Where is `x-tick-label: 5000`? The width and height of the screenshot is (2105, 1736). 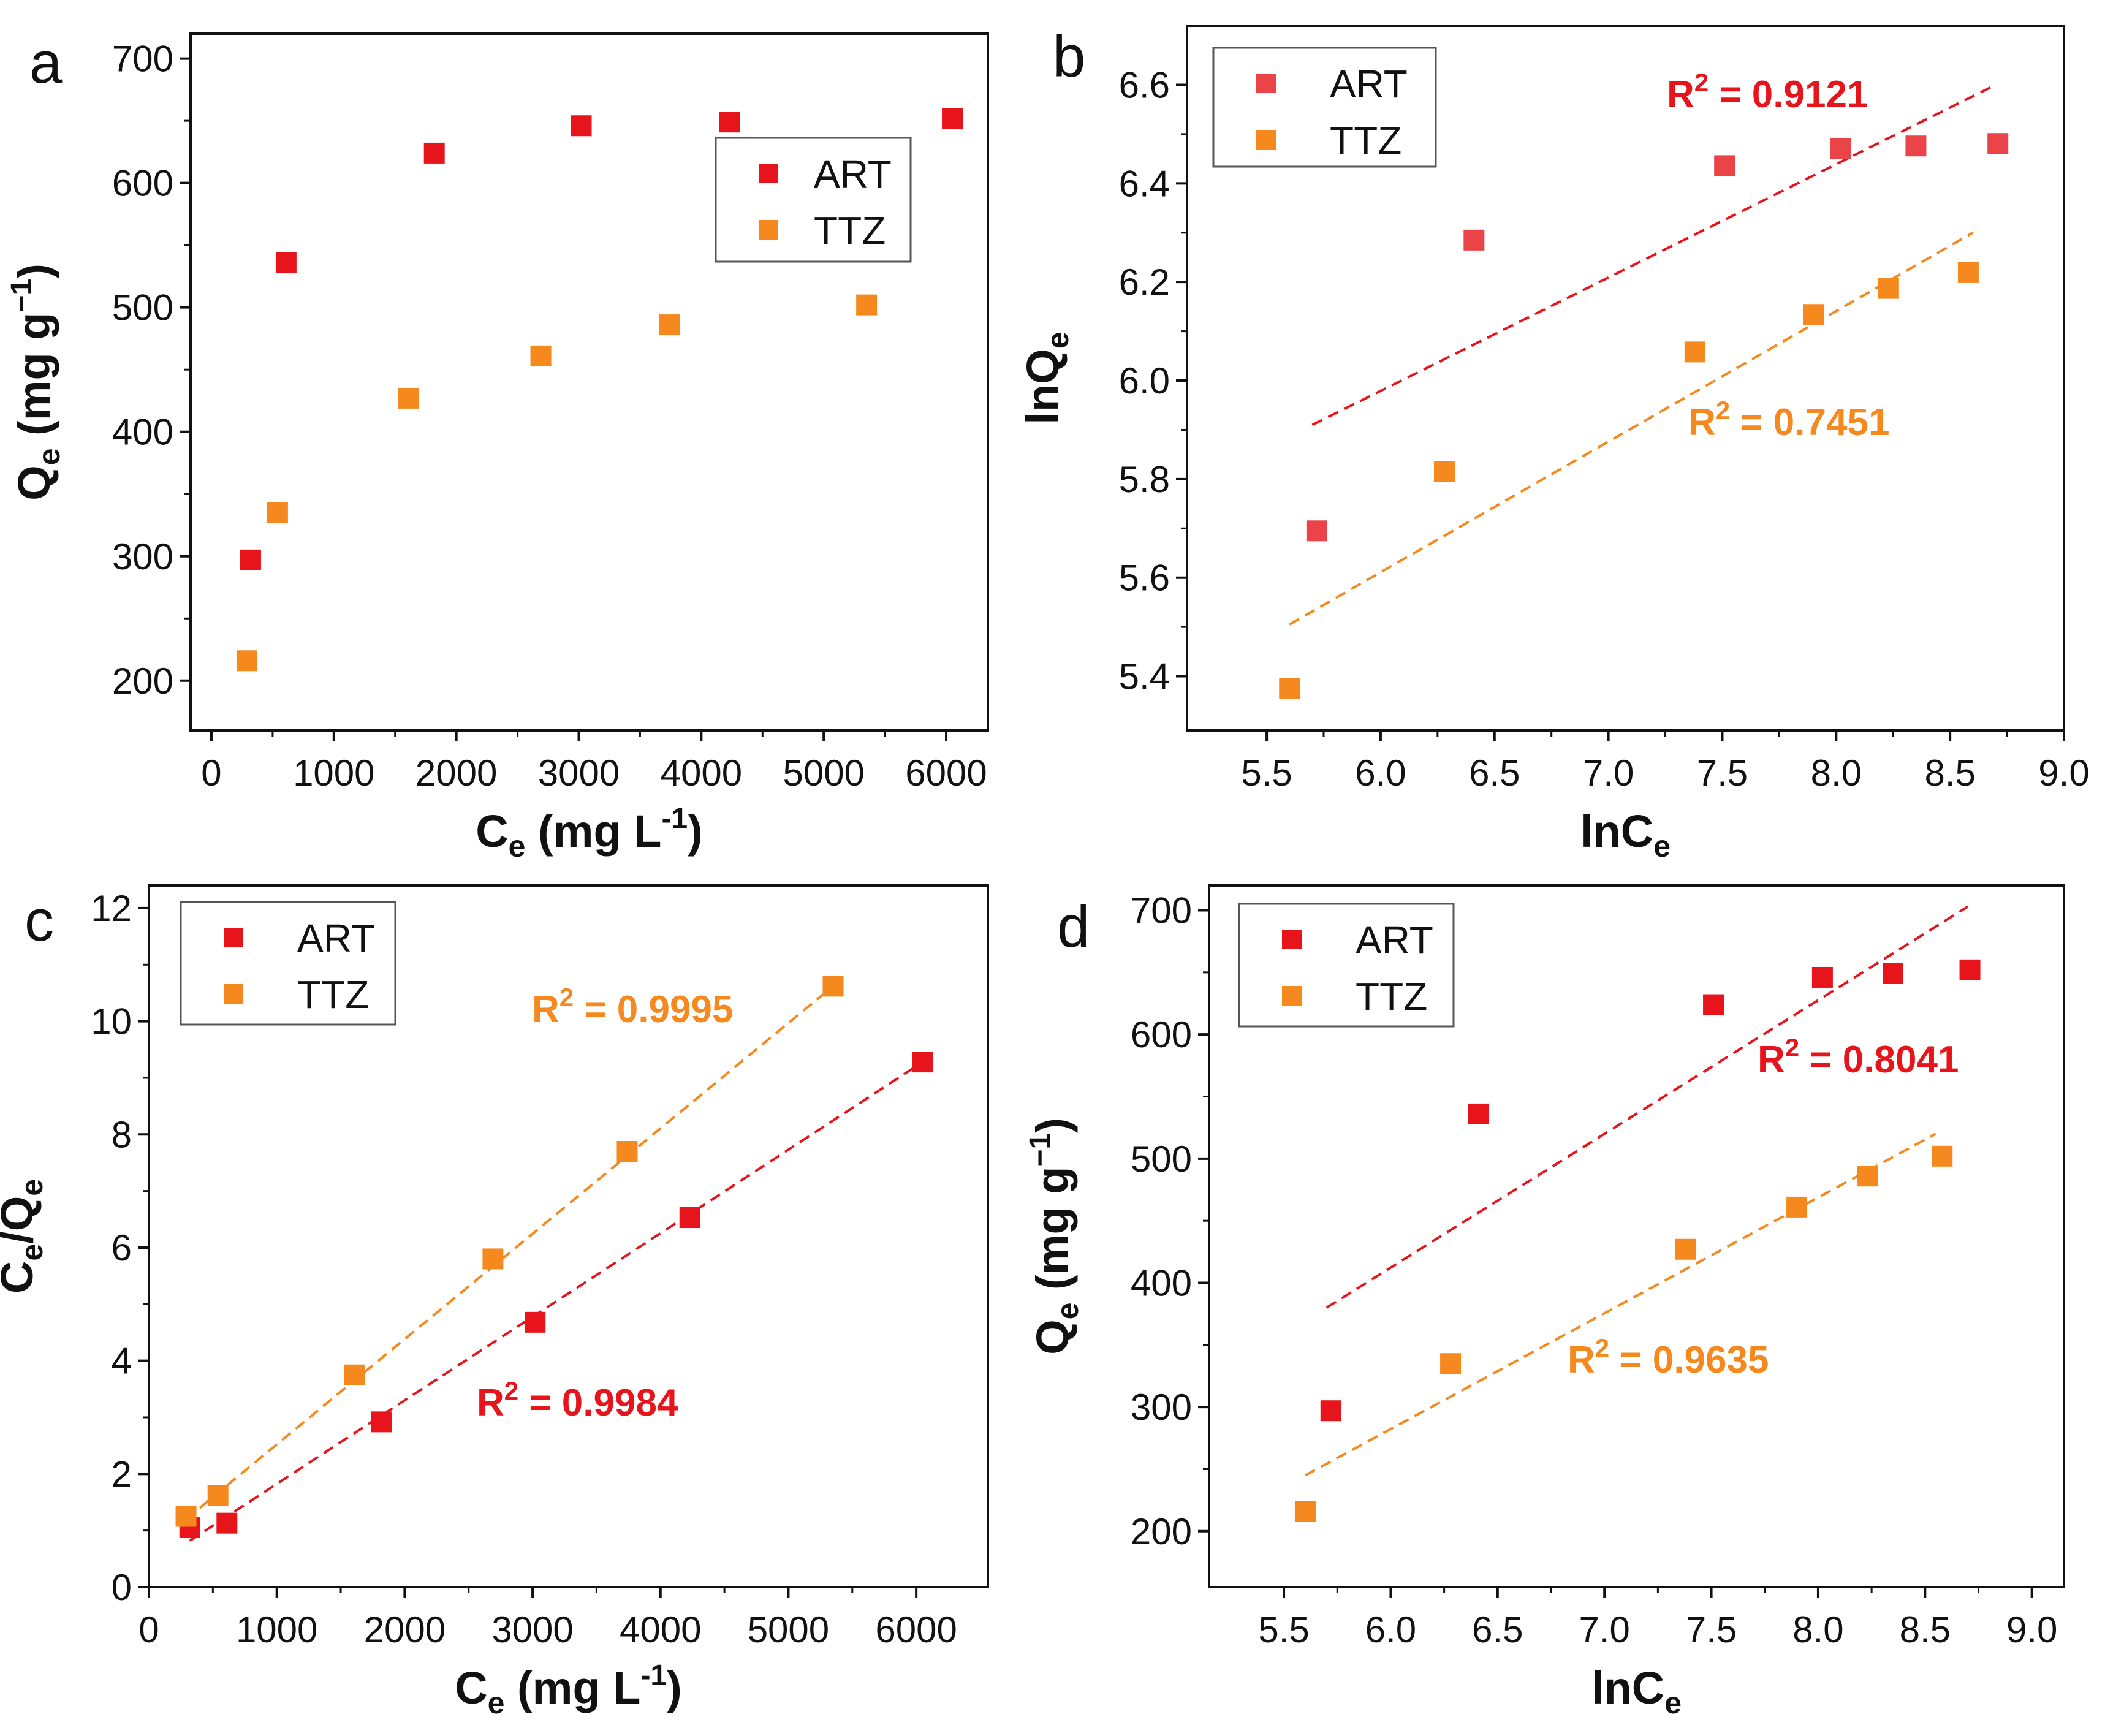 x-tick-label: 5000 is located at coordinates (823, 773).